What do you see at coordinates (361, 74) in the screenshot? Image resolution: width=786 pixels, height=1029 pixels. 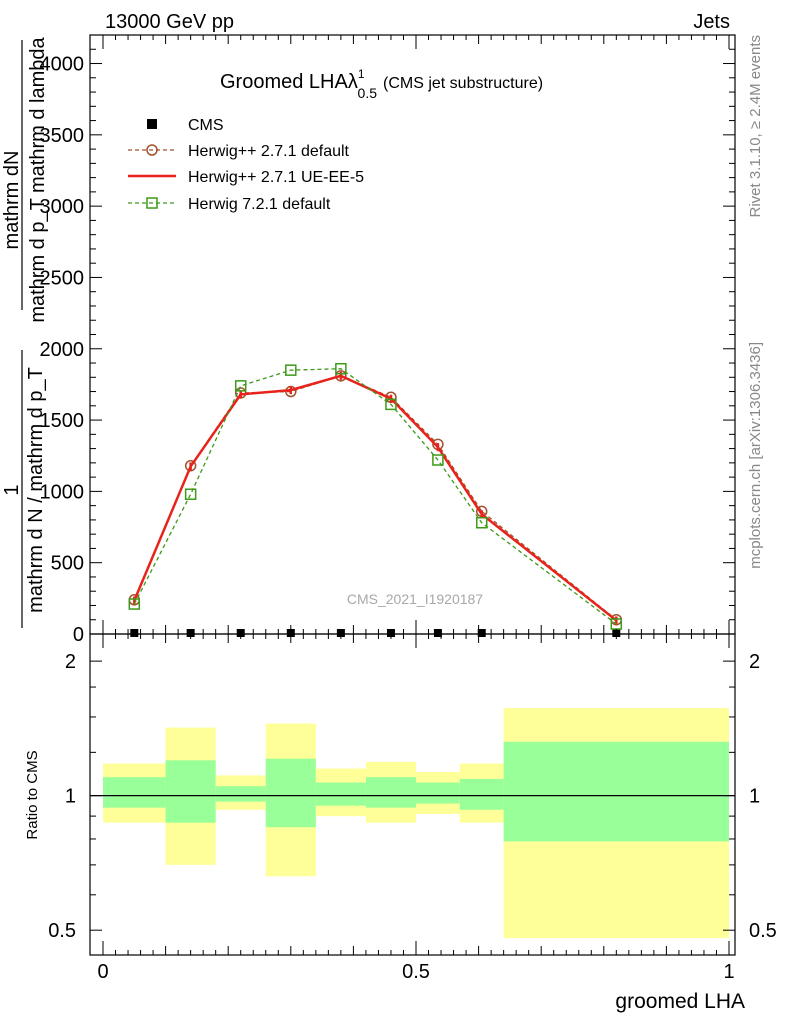 I see `title-superscript: 1` at bounding box center [361, 74].